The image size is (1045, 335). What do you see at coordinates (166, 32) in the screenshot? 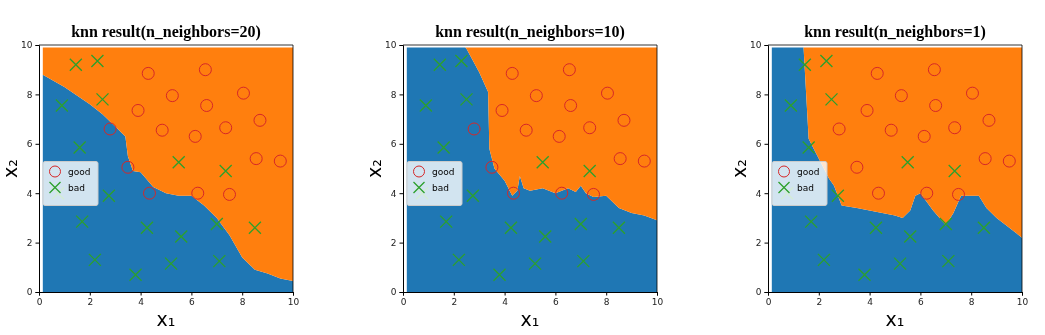
I see `chart-title: knn result(n_neighbors=20)` at bounding box center [166, 32].